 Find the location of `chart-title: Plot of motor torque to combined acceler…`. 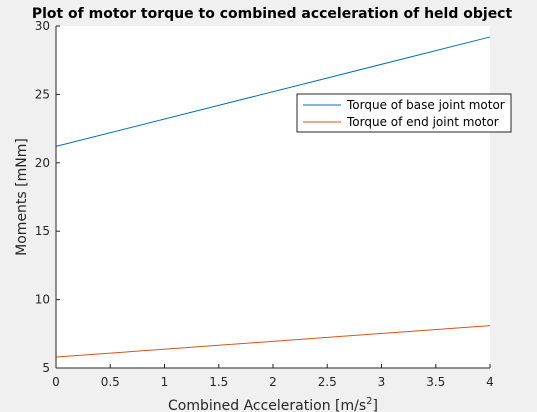

chart-title: Plot of motor torque to combined acceler… is located at coordinates (272, 14).